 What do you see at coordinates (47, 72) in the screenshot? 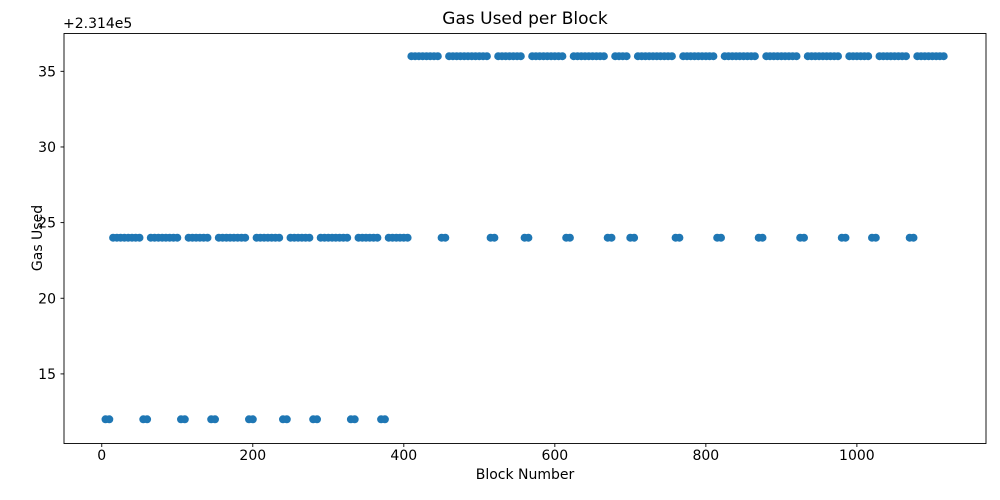
I see `y-tick-label: 35` at bounding box center [47, 72].